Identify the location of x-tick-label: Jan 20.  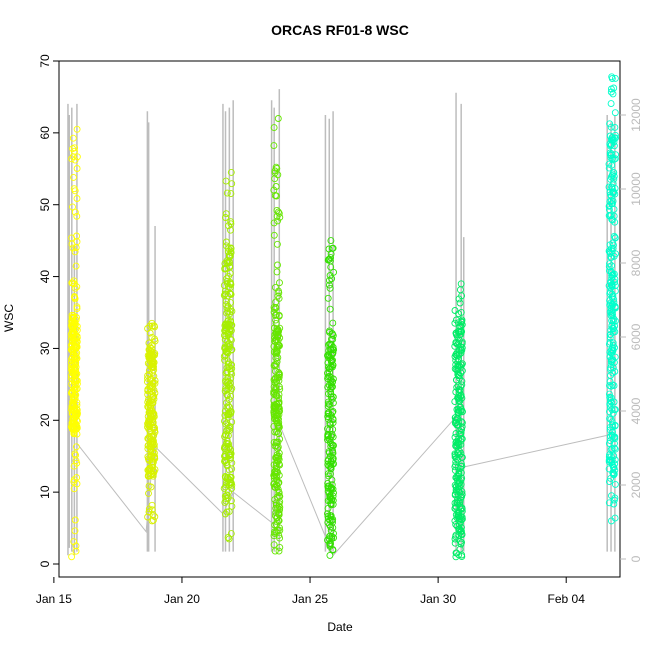
(182, 599).